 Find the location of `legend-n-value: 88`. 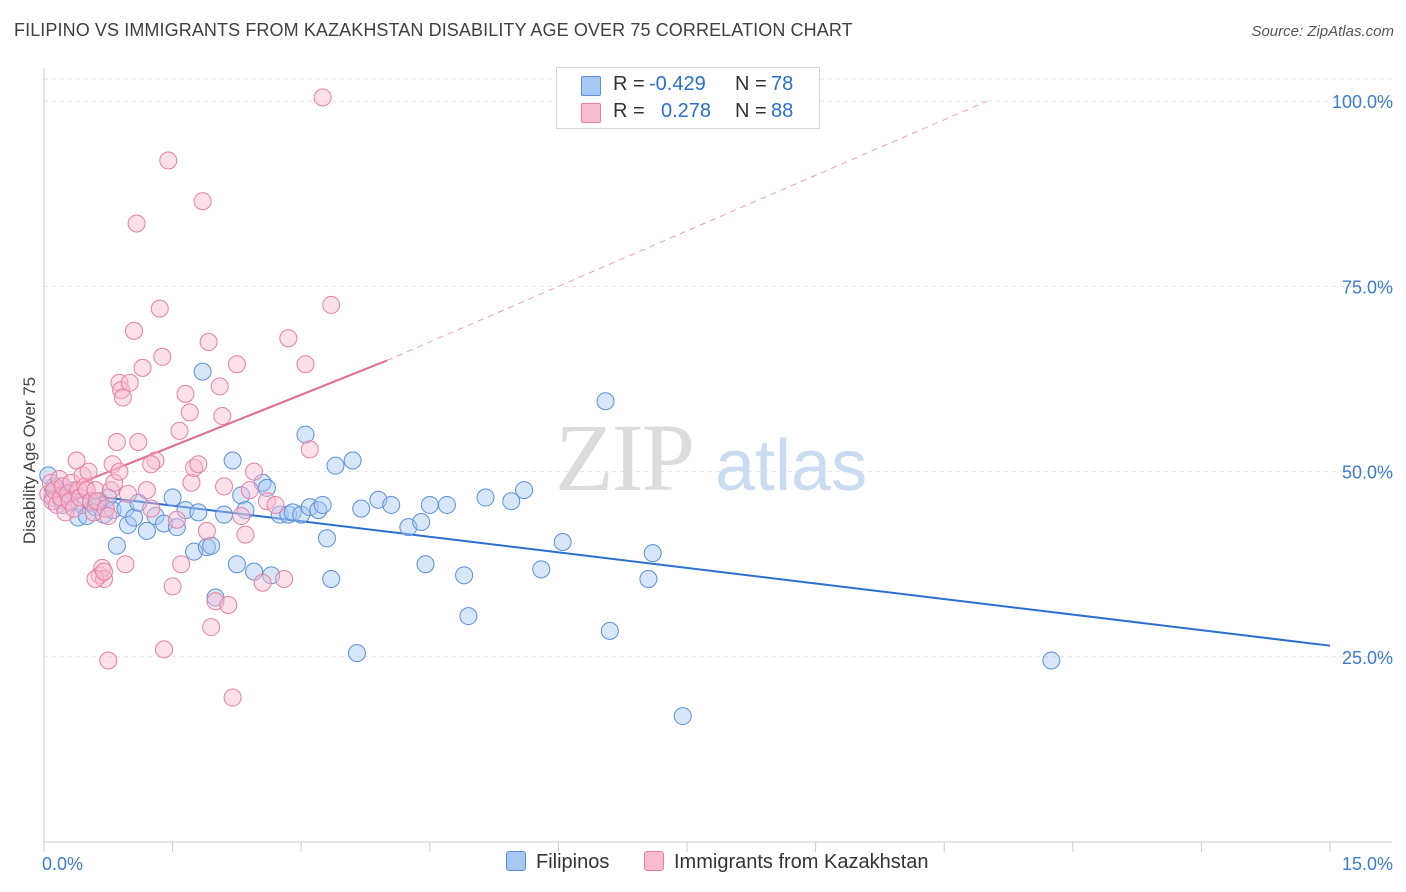

legend-n-value: 88 is located at coordinates (782, 111).